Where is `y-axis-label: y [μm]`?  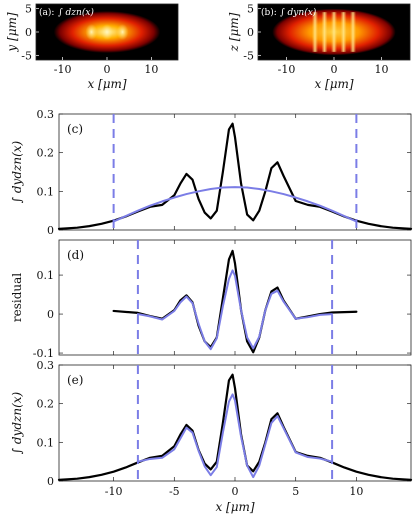 y-axis-label: y [μm] is located at coordinates (12, 32).